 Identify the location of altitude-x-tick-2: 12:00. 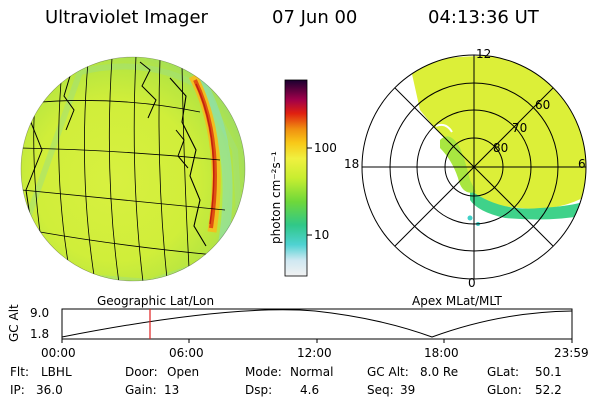
(314, 353).